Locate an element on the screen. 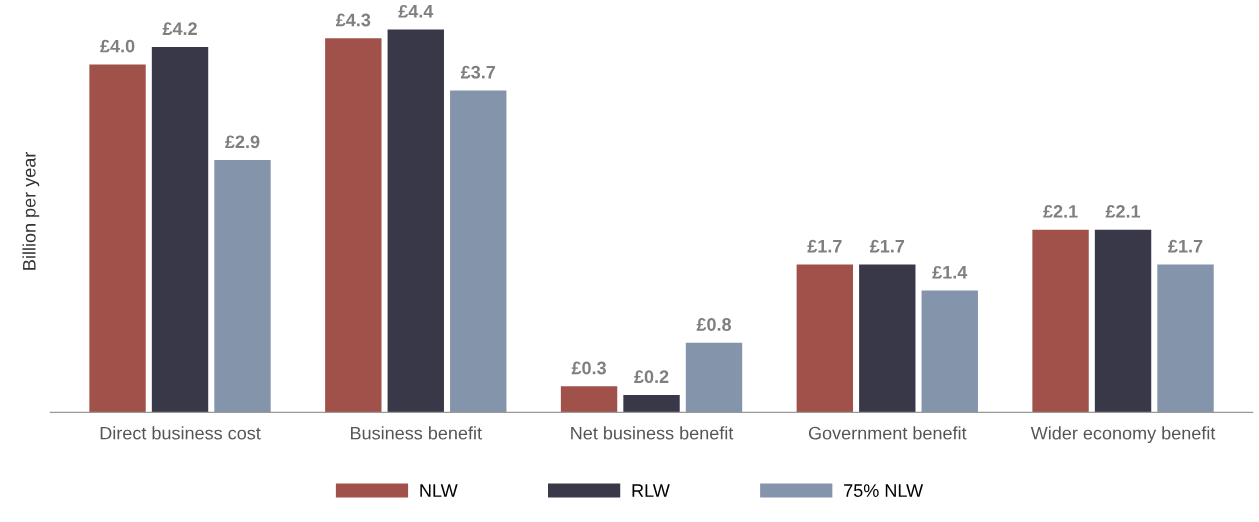 The image size is (1259, 522). data-label: £4.3 is located at coordinates (353, 20).